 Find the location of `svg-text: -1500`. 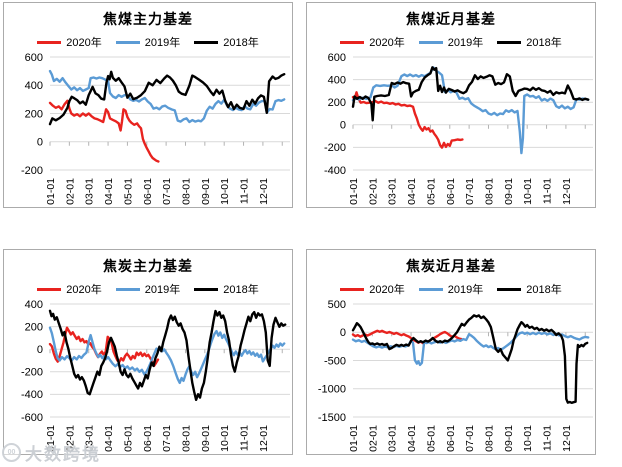

svg-text: -1500 is located at coordinates (332, 418).